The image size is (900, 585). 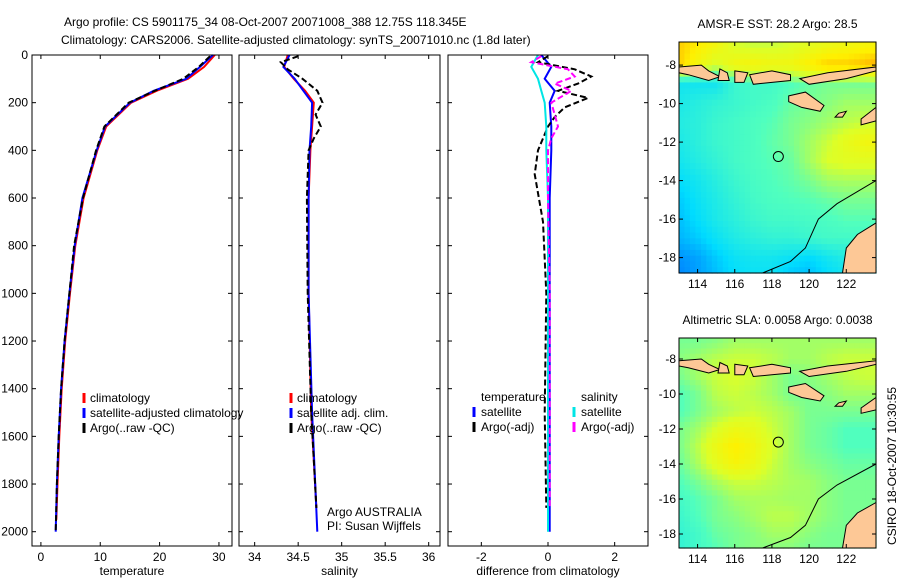 I want to click on y-tick-label: -18, so click(x=668, y=534).